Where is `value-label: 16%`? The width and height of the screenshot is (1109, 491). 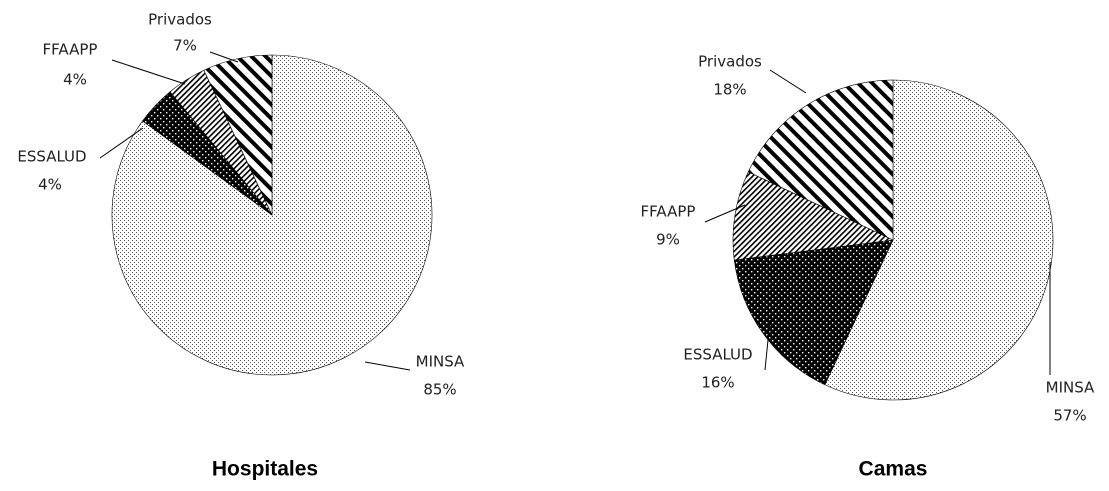 value-label: 16% is located at coordinates (717, 383).